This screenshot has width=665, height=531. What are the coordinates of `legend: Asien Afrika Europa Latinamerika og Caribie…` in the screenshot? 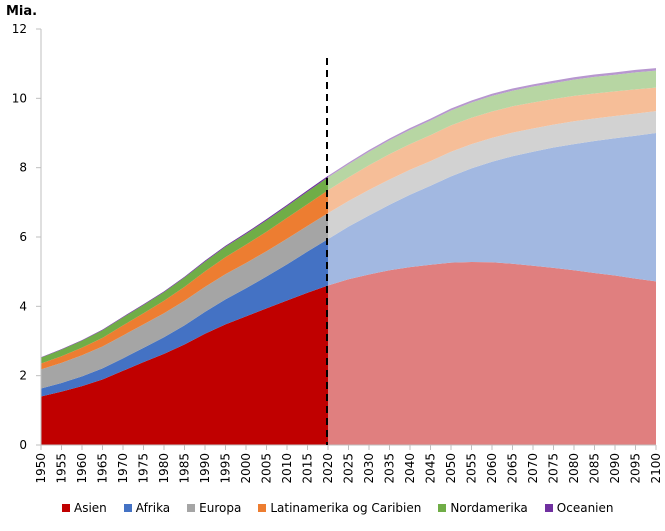 It's located at (346, 508).